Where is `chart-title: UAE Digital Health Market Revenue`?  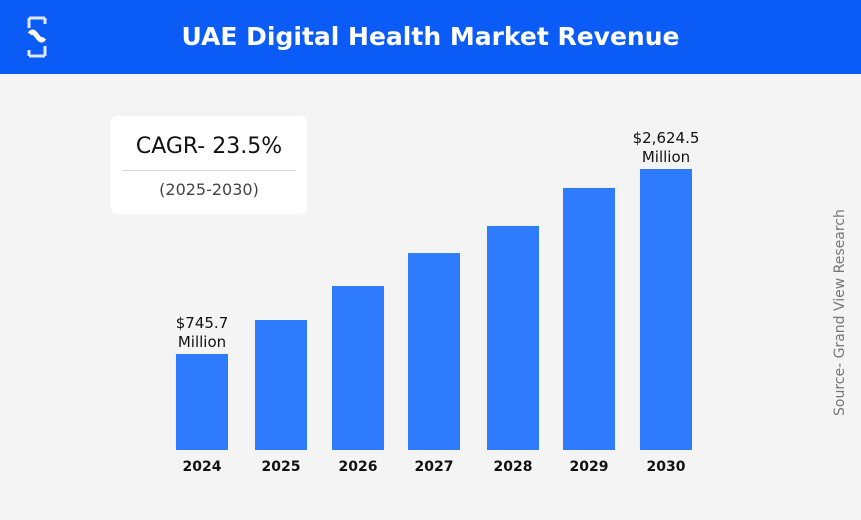 chart-title: UAE Digital Health Market Revenue is located at coordinates (430, 36).